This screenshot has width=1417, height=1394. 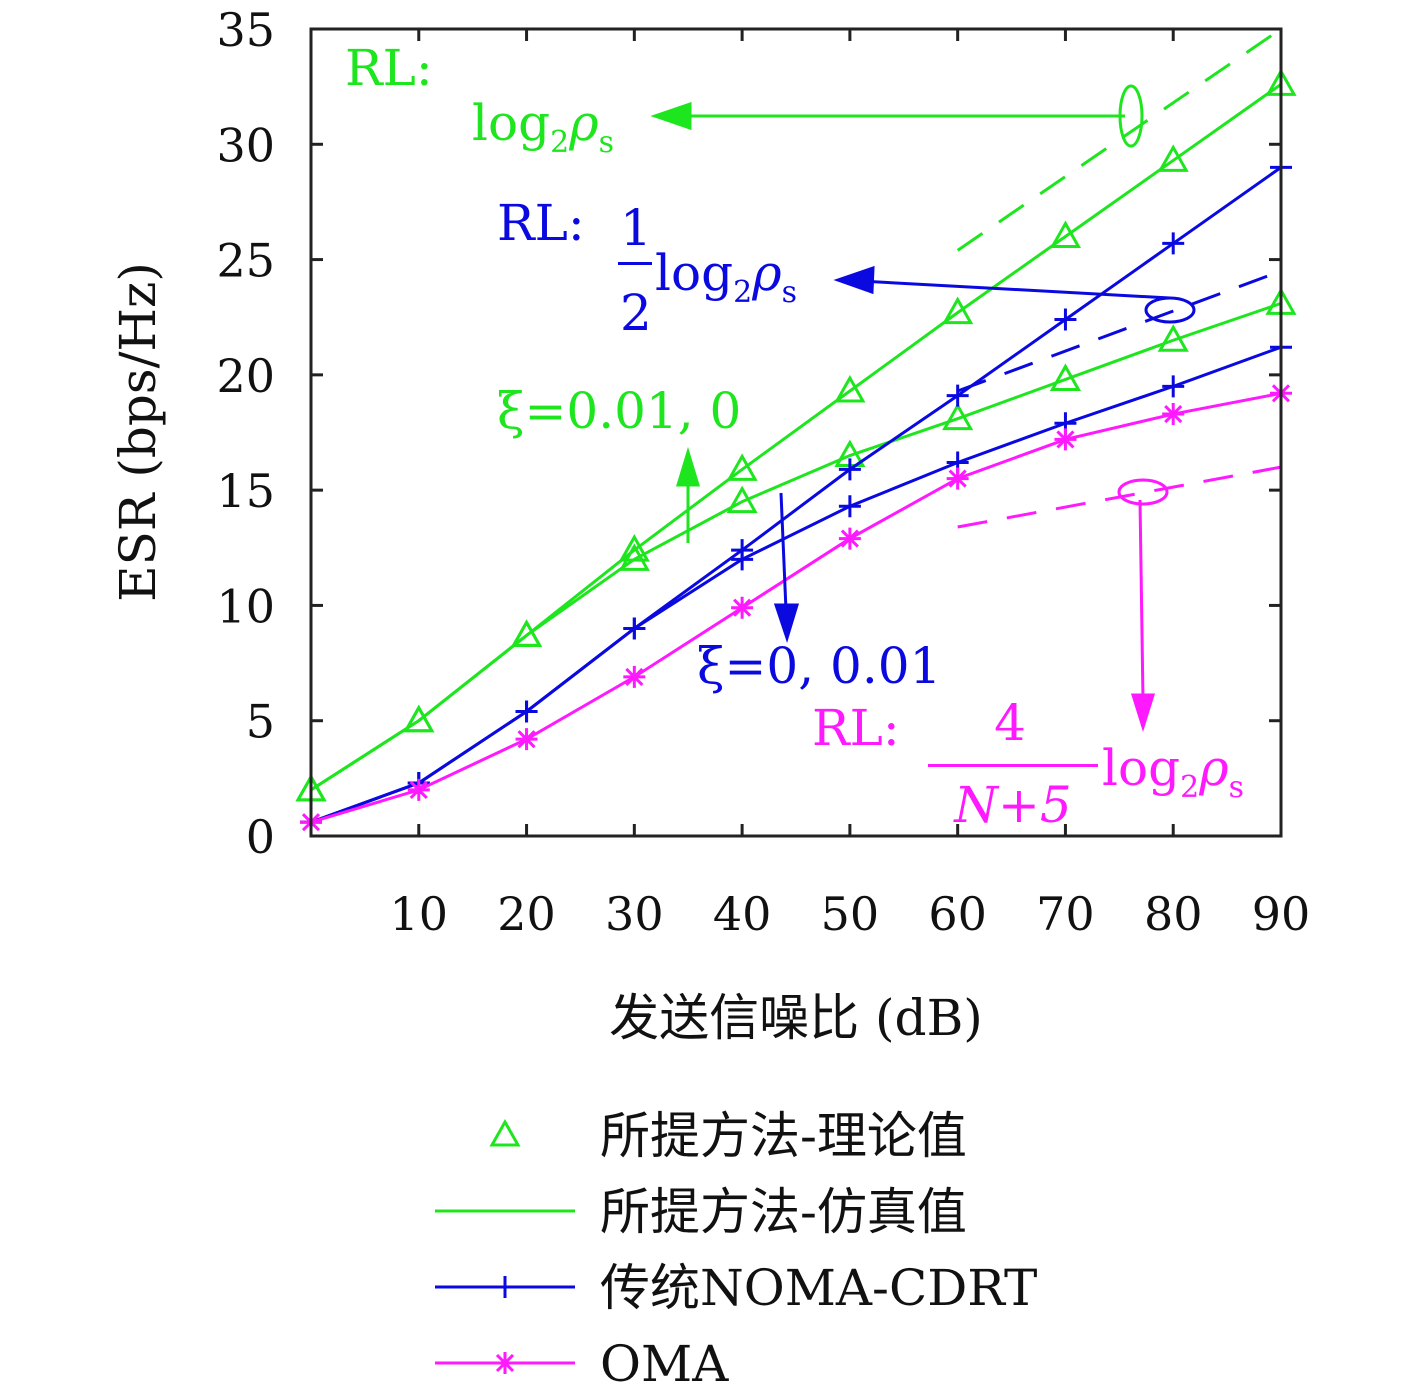 What do you see at coordinates (984, 454) in the screenshot?
I see `blue-arrow` at bounding box center [984, 454].